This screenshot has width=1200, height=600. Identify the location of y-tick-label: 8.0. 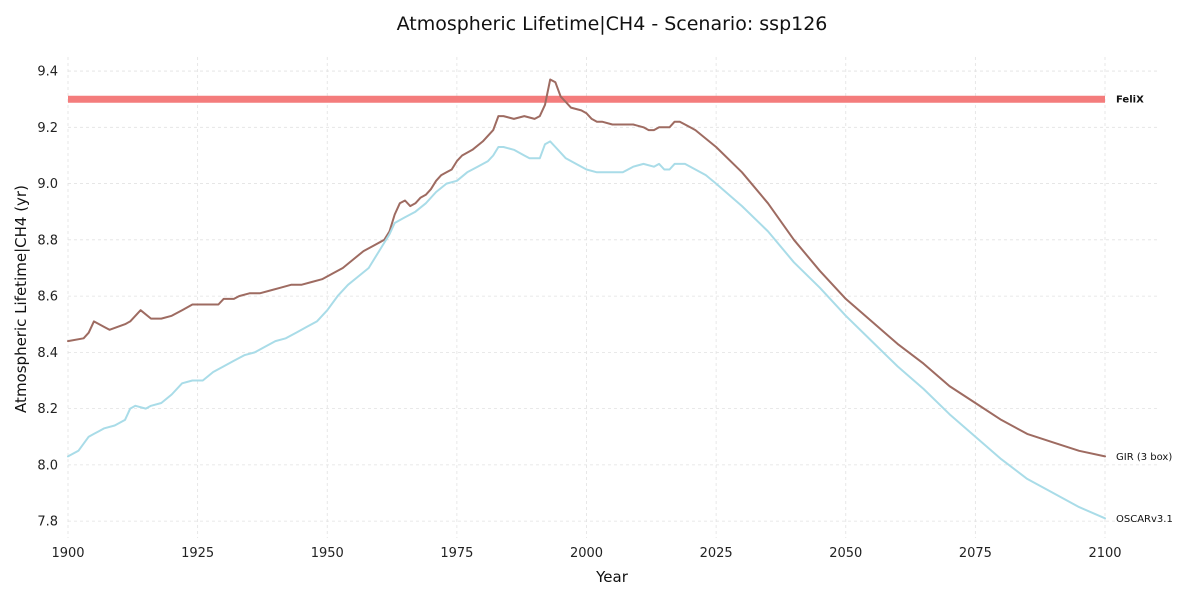
(47, 465).